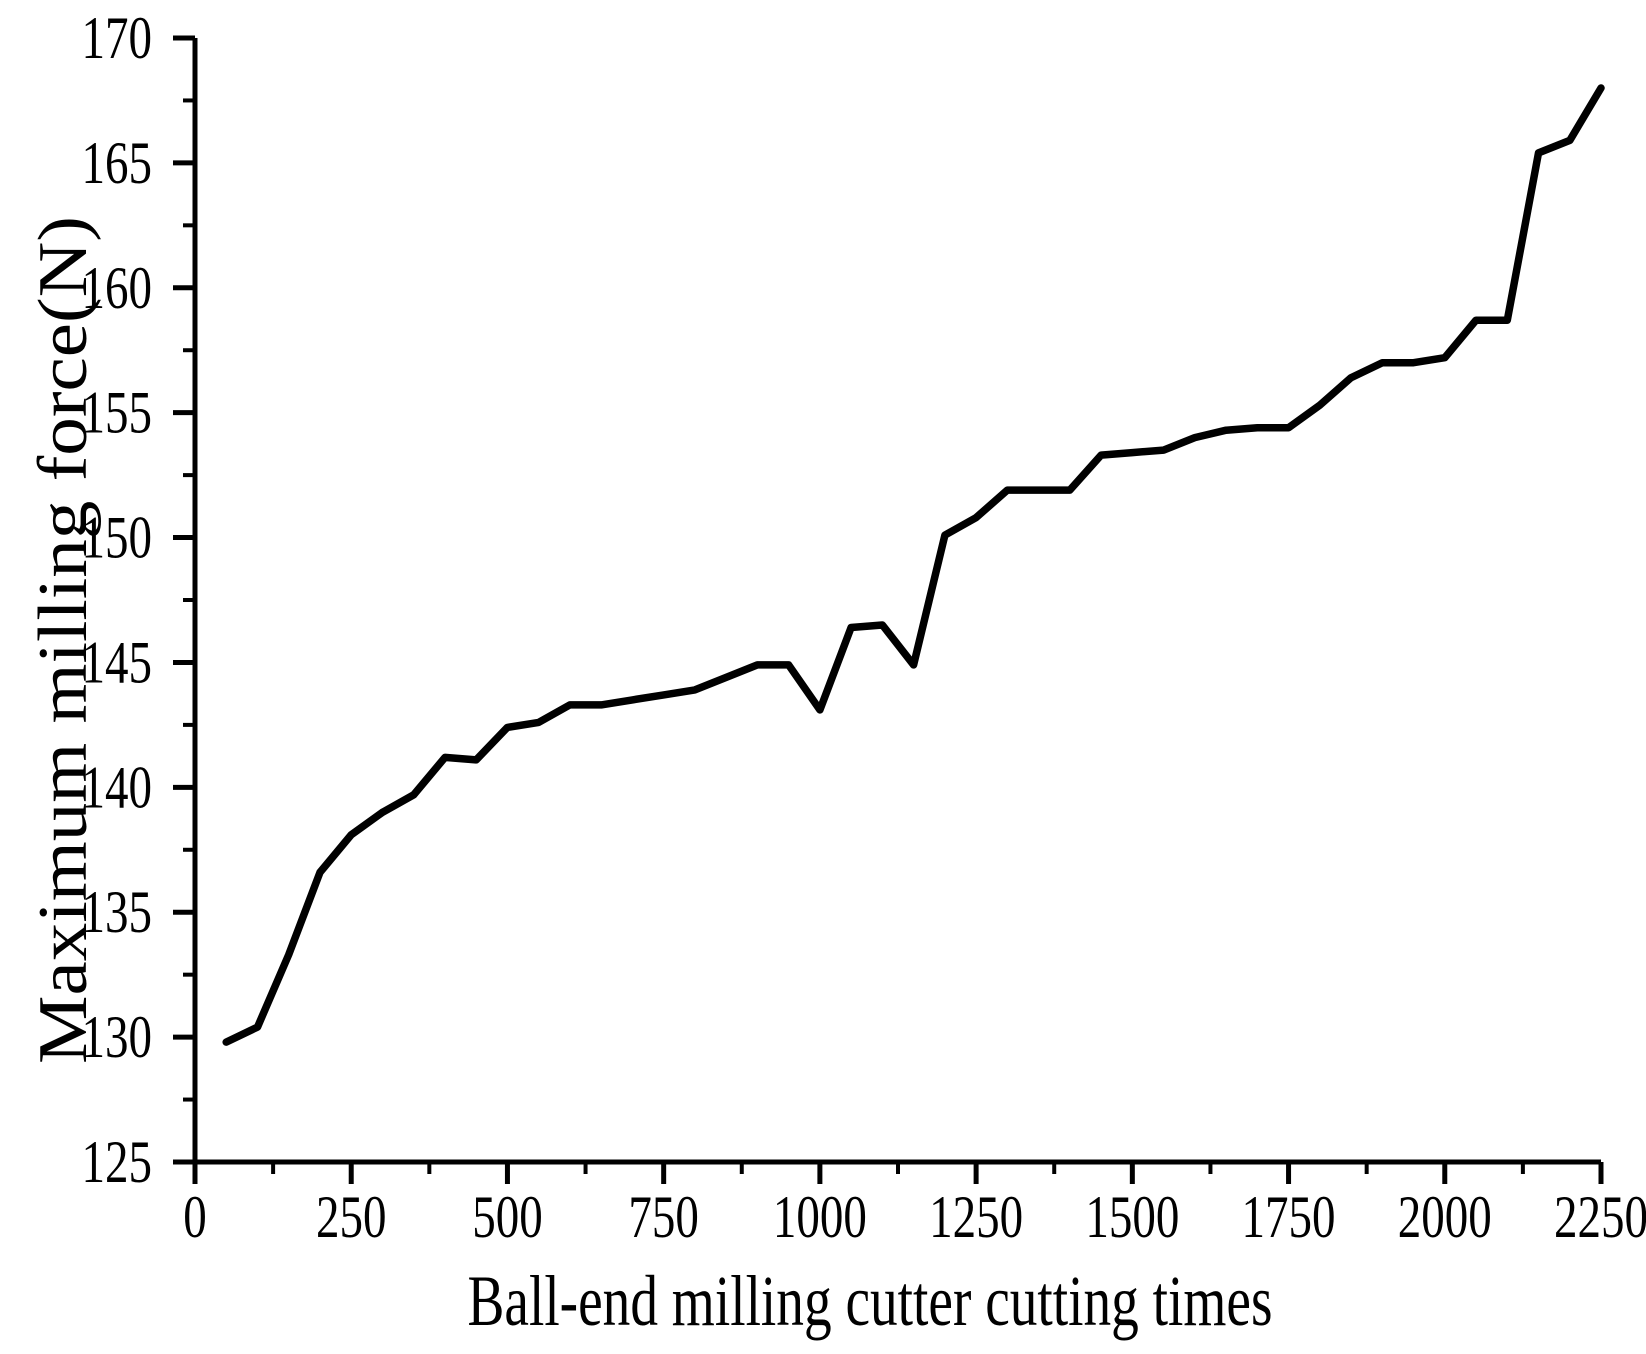  What do you see at coordinates (914, 1206) in the screenshot?
I see `x-axis: 0 250 500 750 1000 1250 1500 1750 2000 2250` at bounding box center [914, 1206].